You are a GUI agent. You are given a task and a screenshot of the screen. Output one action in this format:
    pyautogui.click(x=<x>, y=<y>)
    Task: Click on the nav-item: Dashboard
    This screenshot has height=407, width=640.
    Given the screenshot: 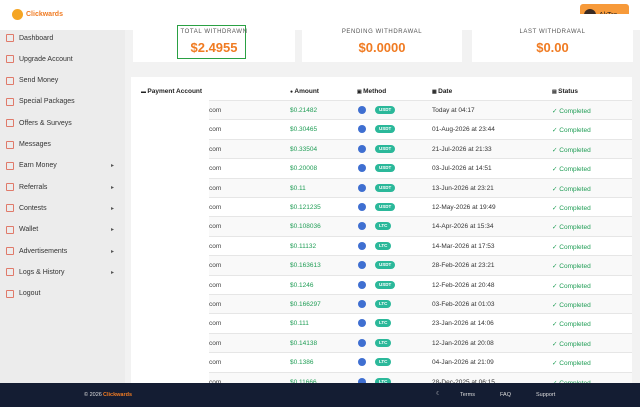 What is the action you would take?
    pyautogui.click(x=62, y=38)
    